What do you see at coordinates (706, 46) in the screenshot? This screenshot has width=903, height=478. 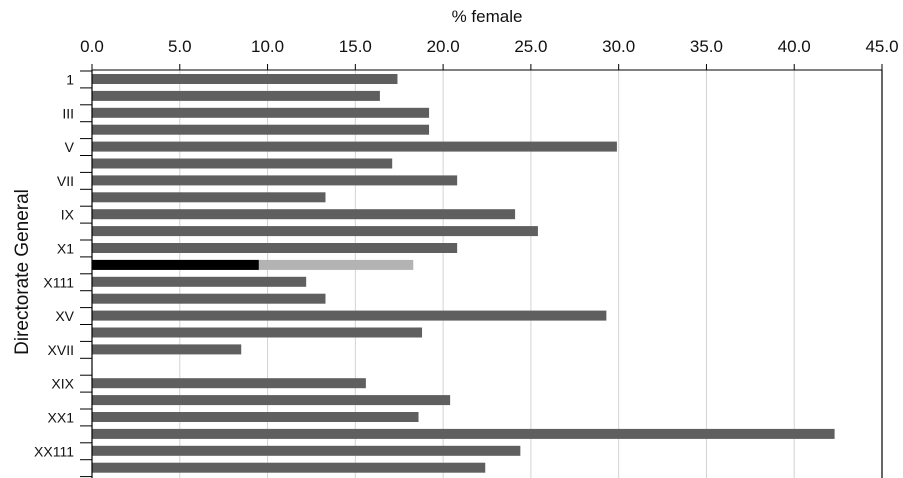 I see `x-tick-label: 35.0` at bounding box center [706, 46].